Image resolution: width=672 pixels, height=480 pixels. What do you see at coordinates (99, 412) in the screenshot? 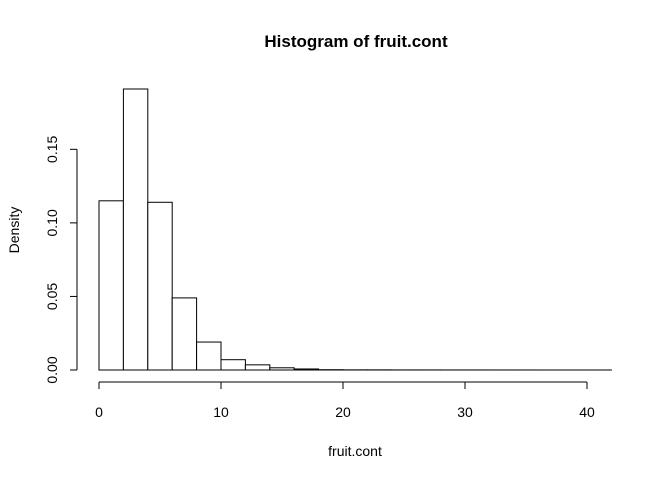
I see `x-tick-label: 0` at bounding box center [99, 412].